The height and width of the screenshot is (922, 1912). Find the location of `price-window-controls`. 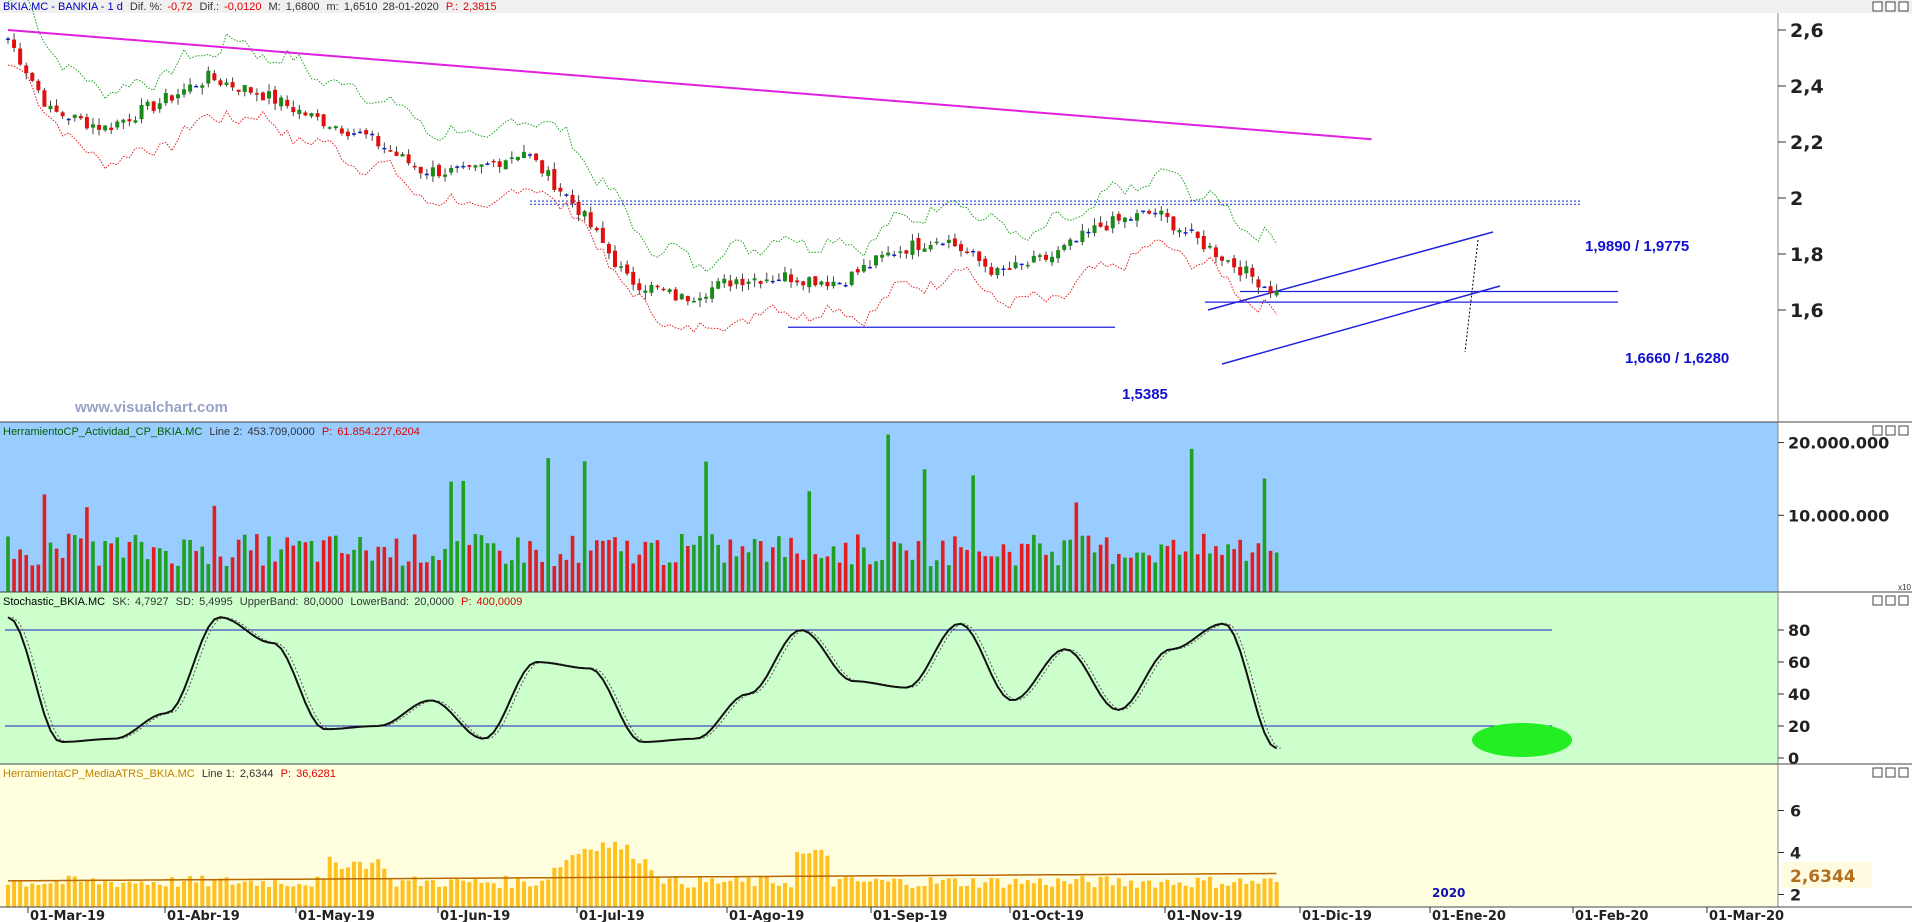

price-window-controls is located at coordinates (1890, 6).